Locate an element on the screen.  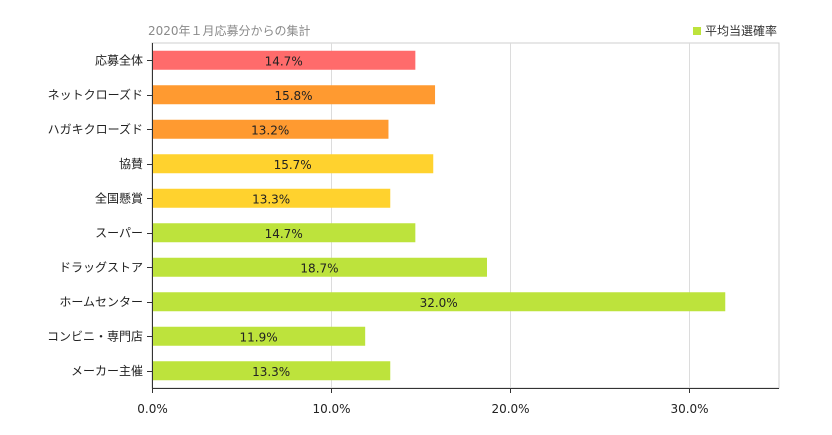
category-label: ネットクローズド is located at coordinates (95, 94).